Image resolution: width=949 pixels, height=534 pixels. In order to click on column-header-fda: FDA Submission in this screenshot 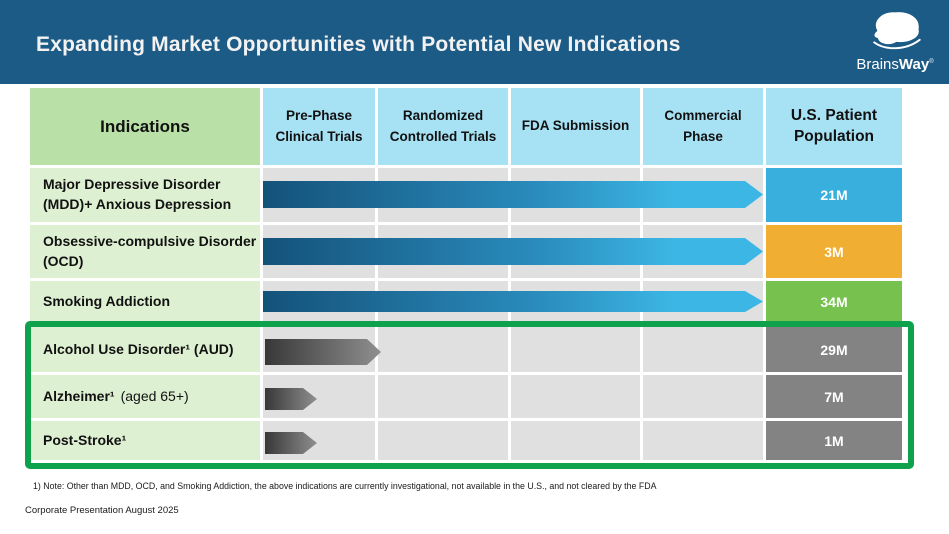, I will do `click(575, 126)`.